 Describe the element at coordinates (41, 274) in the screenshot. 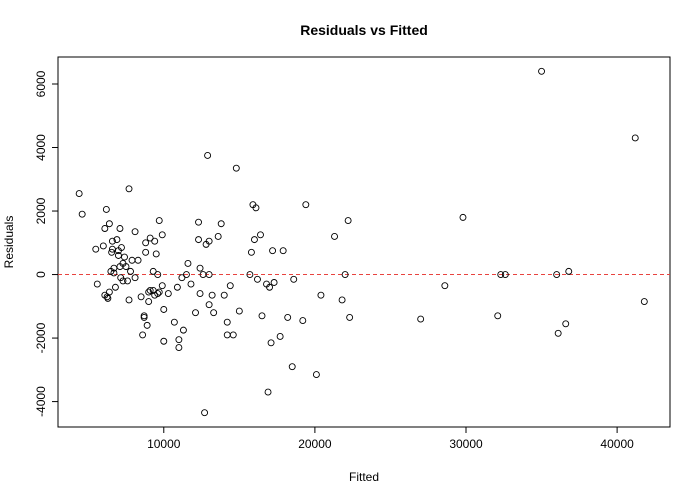

I see `y-tick-label: 0` at that location.